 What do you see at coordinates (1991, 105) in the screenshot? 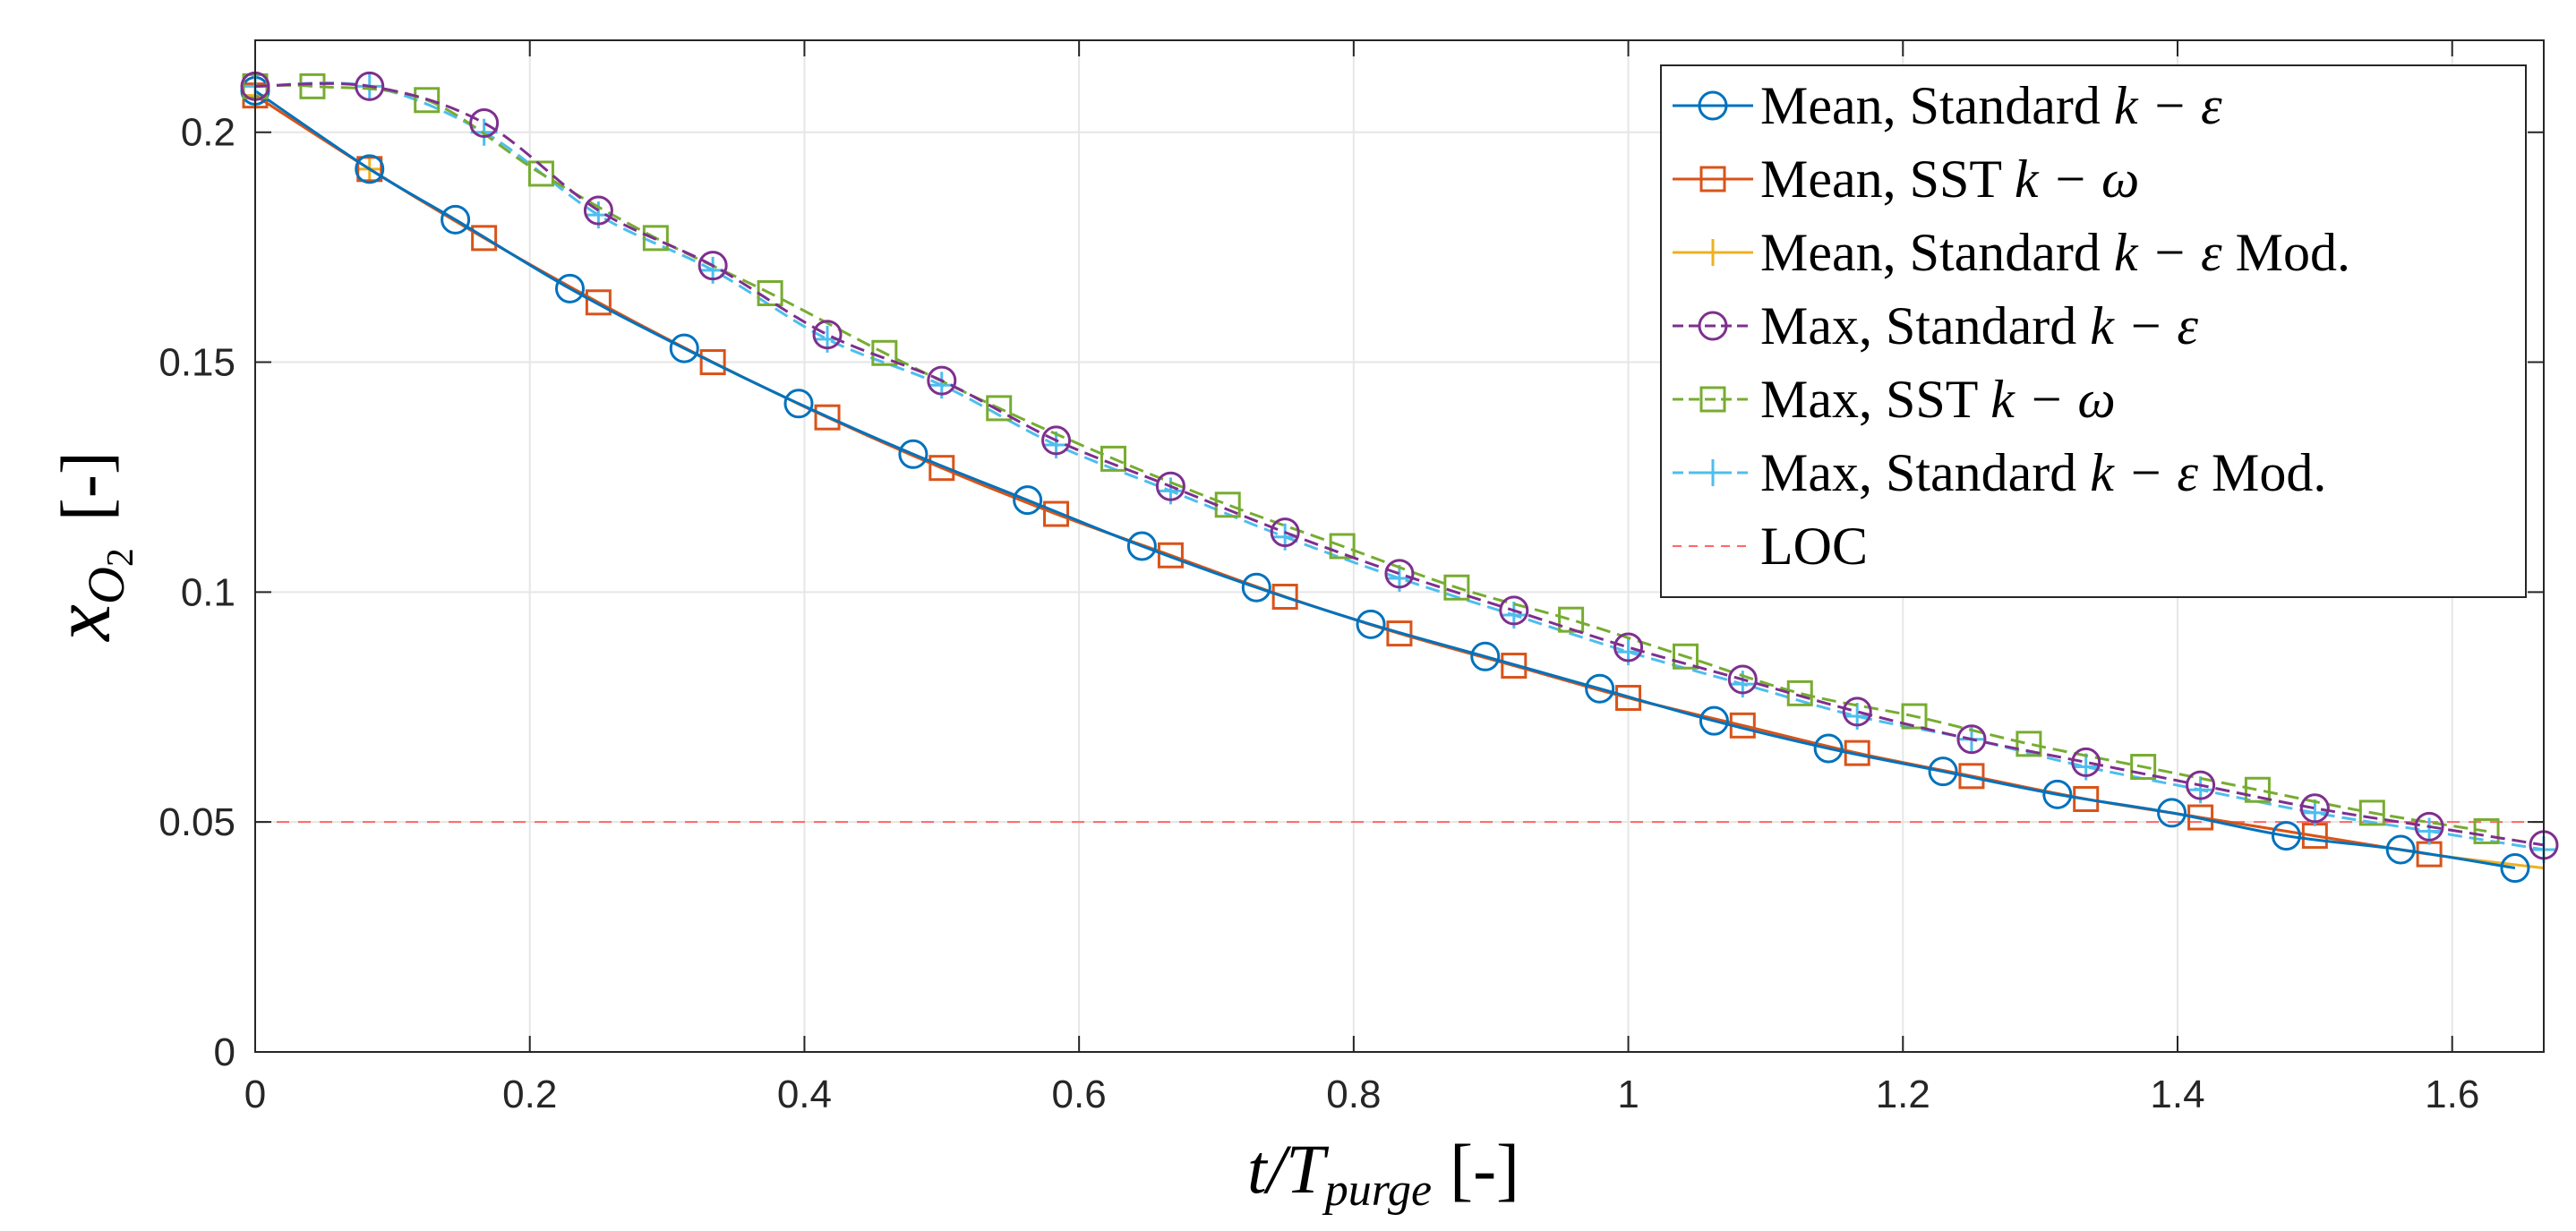
I see `legend-label: Mean, Standard k − ε` at bounding box center [1991, 105].